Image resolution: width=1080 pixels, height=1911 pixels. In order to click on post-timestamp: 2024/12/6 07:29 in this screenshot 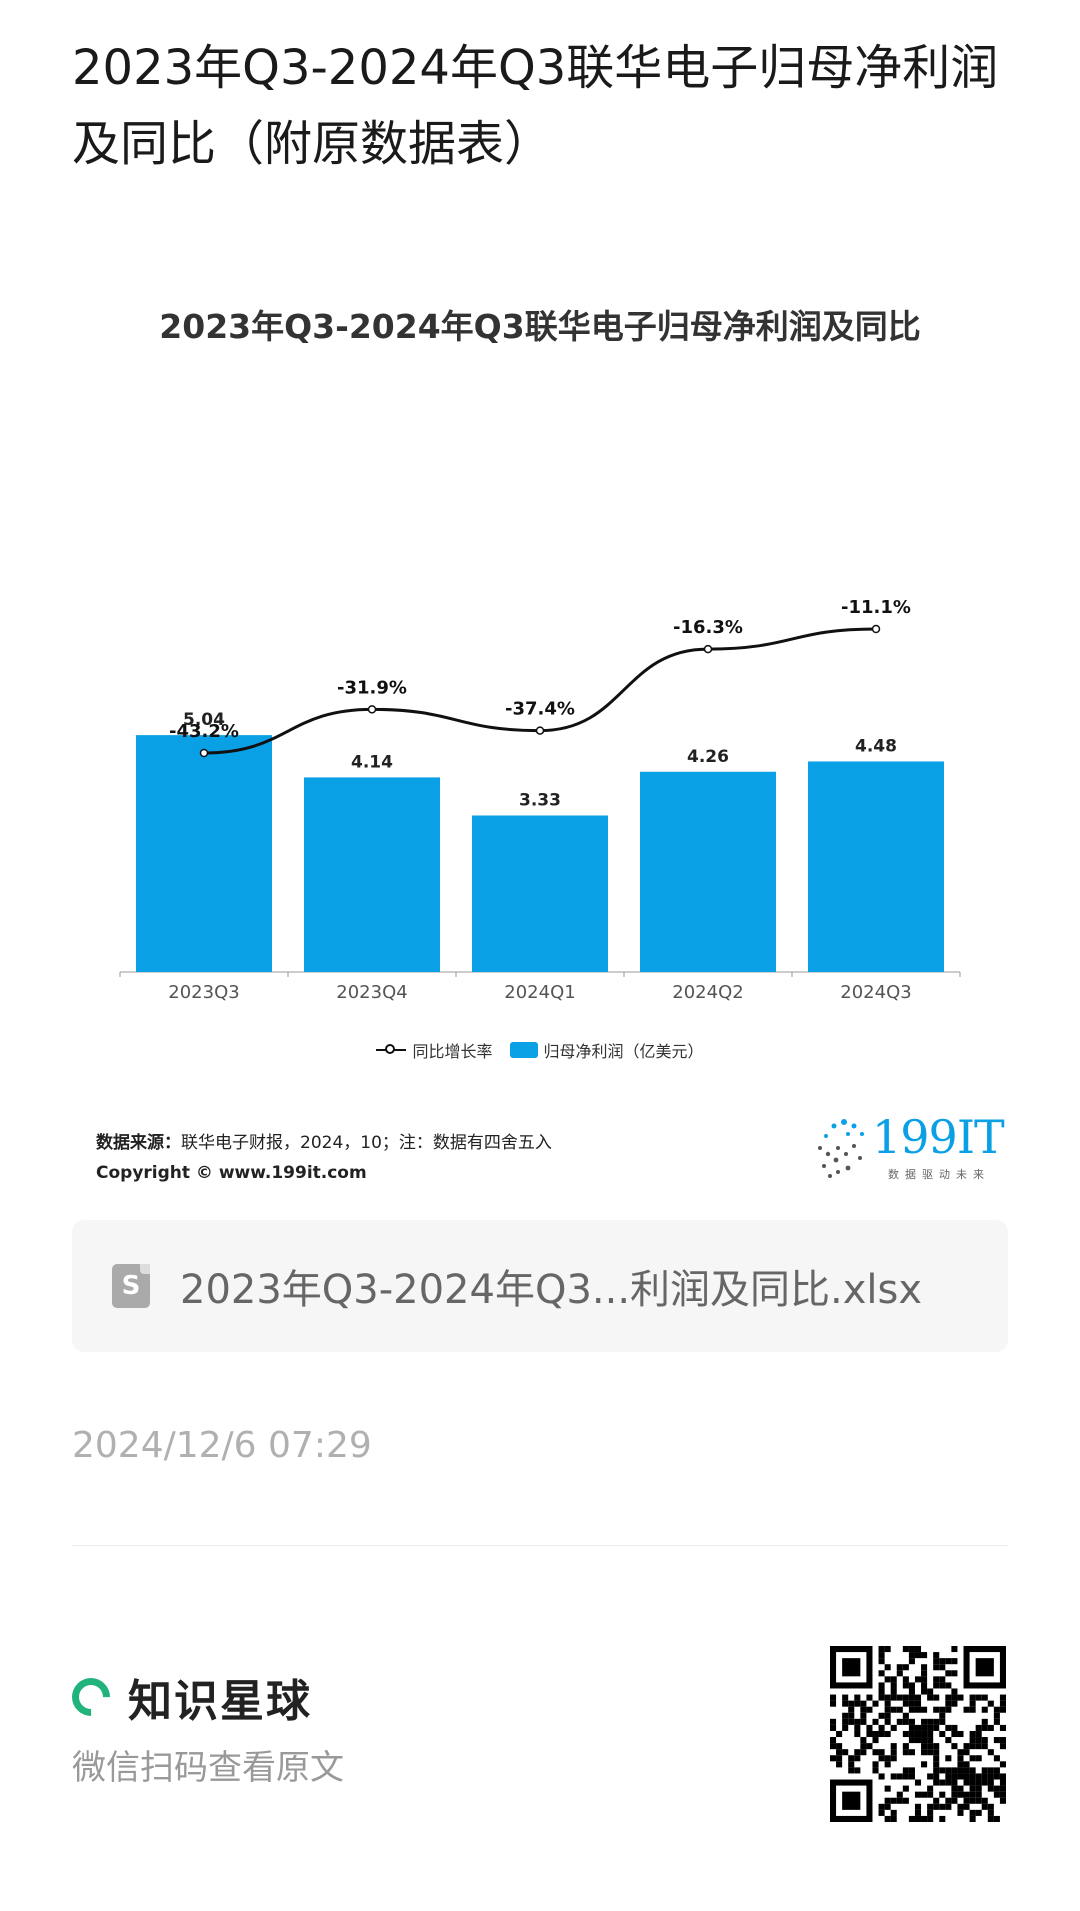, I will do `click(222, 1445)`.